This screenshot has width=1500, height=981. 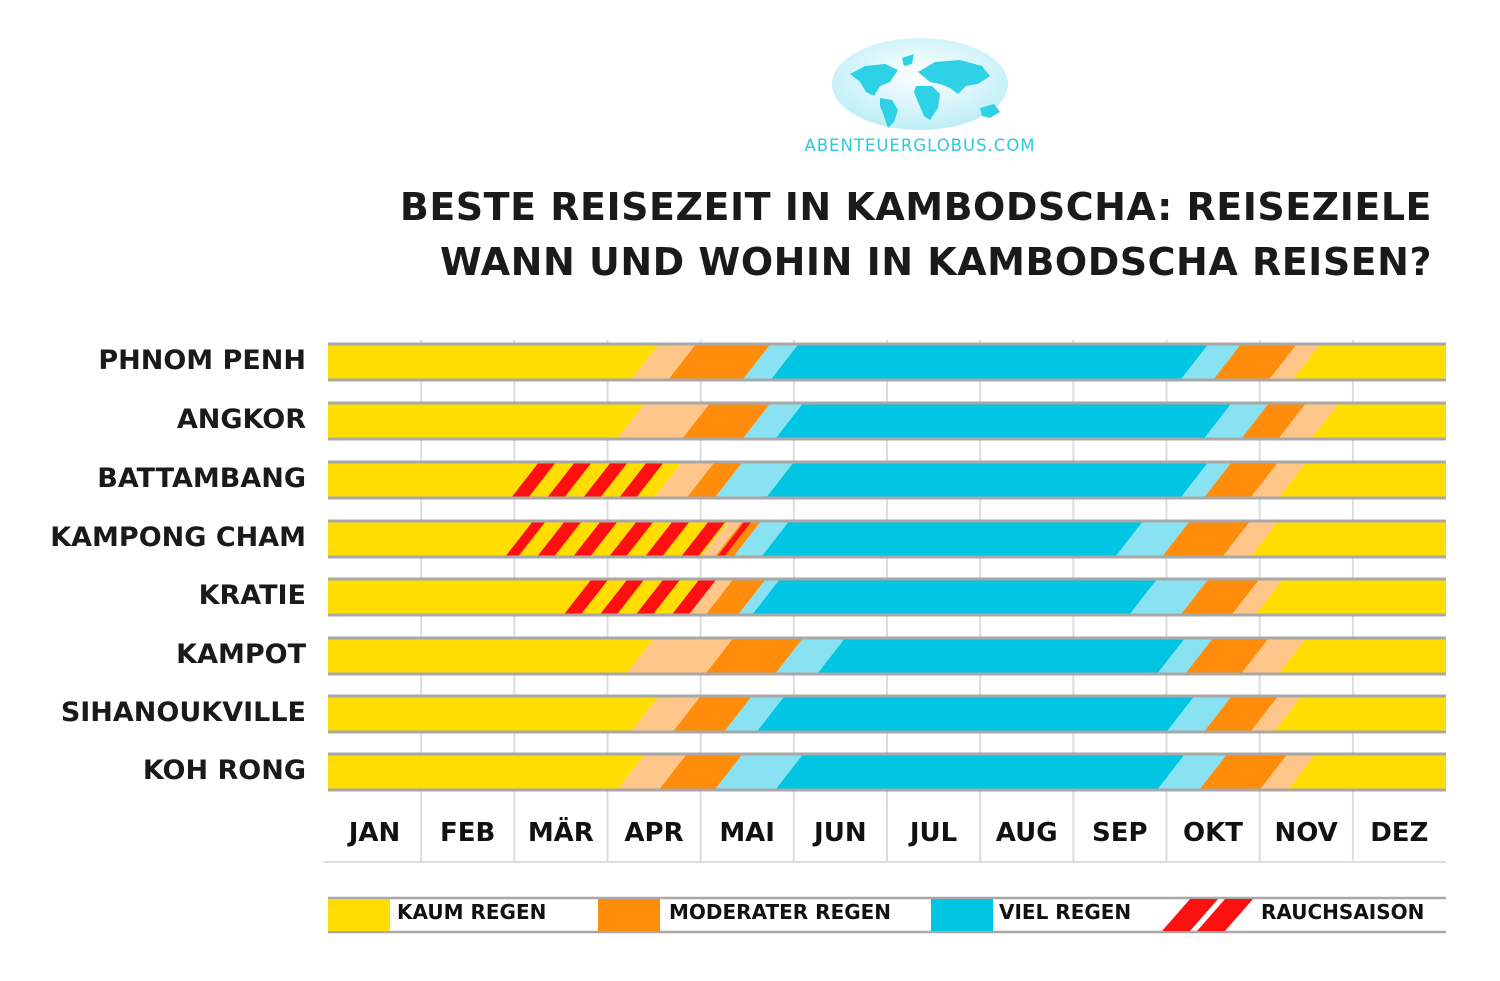 What do you see at coordinates (178, 537) in the screenshot?
I see `row-label: KAMPONG CHAM` at bounding box center [178, 537].